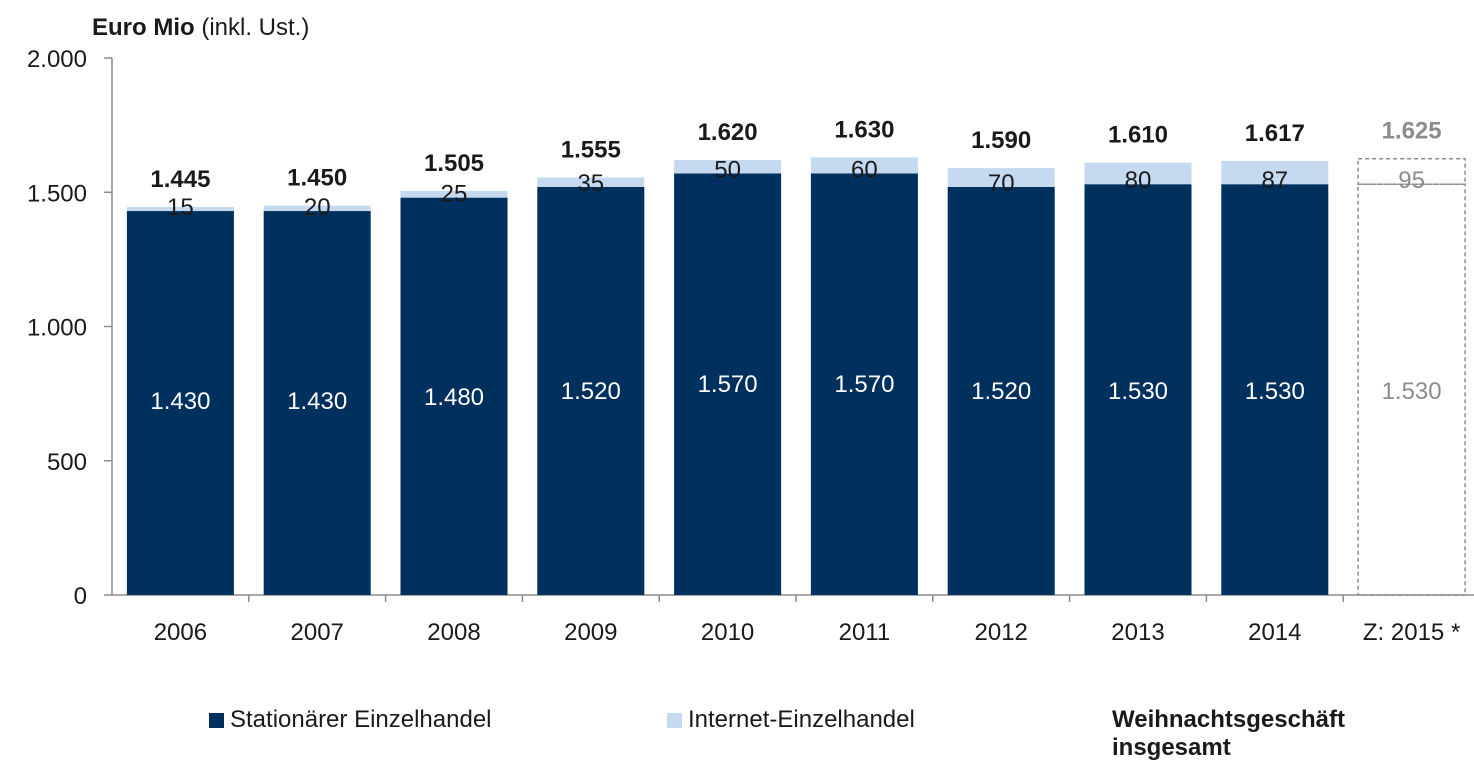 The width and height of the screenshot is (1474, 762). Describe the element at coordinates (180, 632) in the screenshot. I see `x-tick-label: 2006` at that location.